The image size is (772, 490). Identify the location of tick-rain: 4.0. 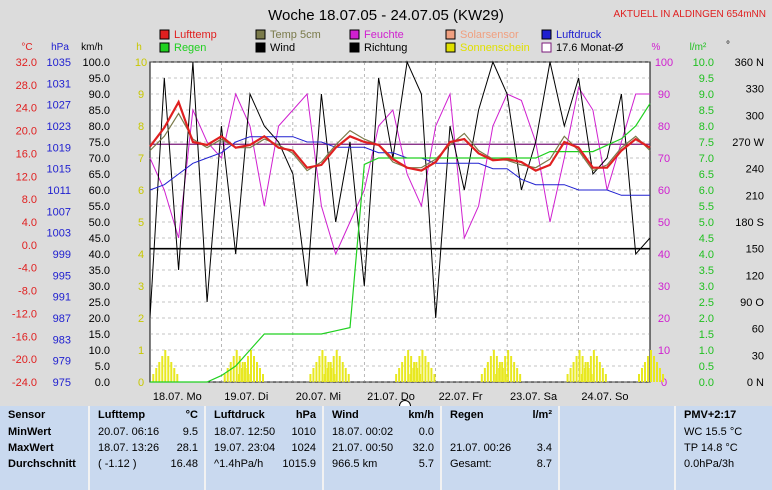
(706, 255).